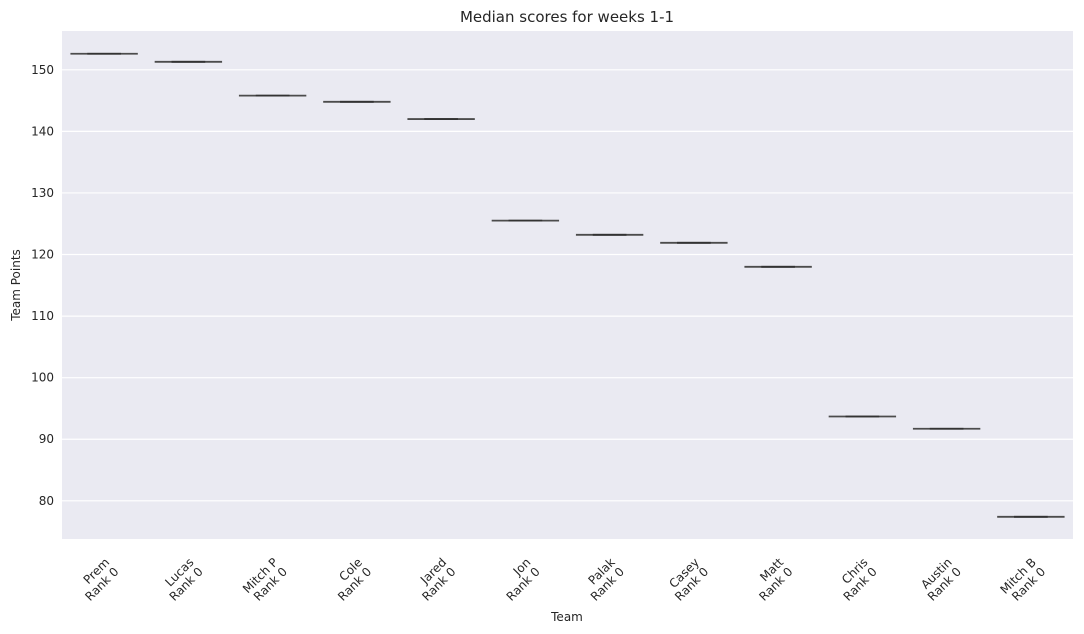  Describe the element at coordinates (42, 193) in the screenshot. I see `y-tick-label: 130` at that location.